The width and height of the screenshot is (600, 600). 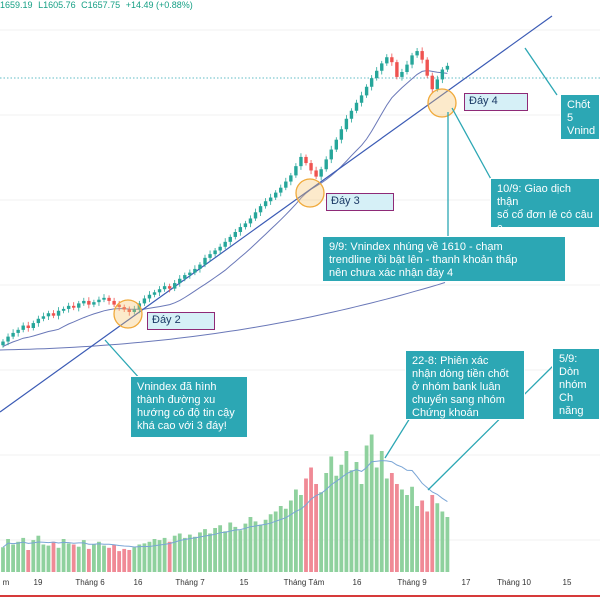 What do you see at coordinates (223, 316) in the screenshot?
I see `long-moving-average-line` at bounding box center [223, 316].